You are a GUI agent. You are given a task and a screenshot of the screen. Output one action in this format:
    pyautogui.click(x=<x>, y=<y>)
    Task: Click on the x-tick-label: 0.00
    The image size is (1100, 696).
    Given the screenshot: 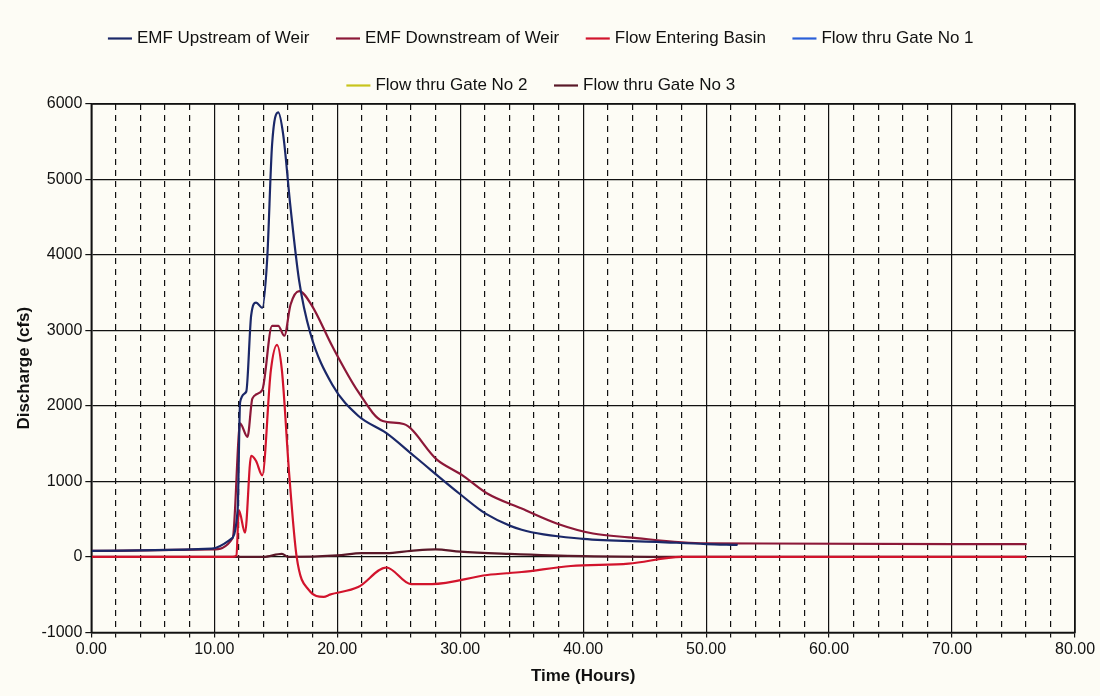 What is the action you would take?
    pyautogui.click(x=91, y=649)
    